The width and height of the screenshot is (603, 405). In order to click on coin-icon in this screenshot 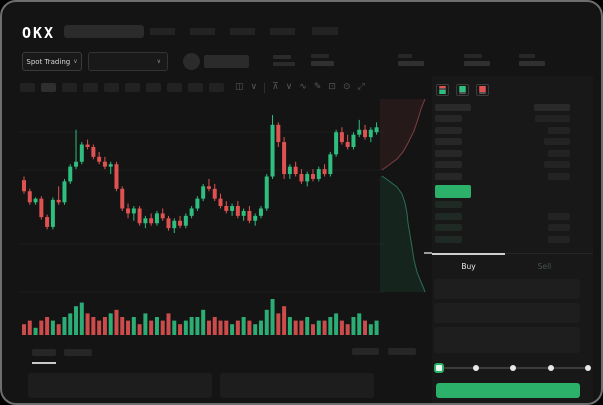, I will do `click(191, 61)`.